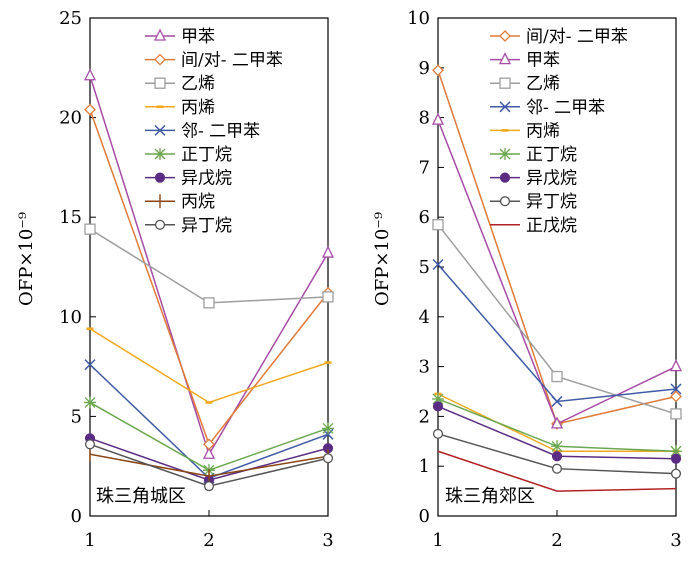 Image resolution: width=700 pixels, height=564 pixels. What do you see at coordinates (551, 226) in the screenshot?
I see `legend-label: 正戊烷` at bounding box center [551, 226].